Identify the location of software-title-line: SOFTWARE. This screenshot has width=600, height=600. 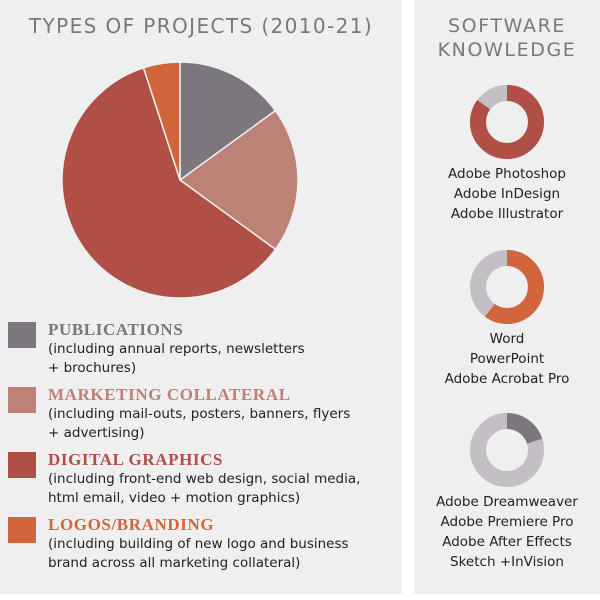
(507, 26).